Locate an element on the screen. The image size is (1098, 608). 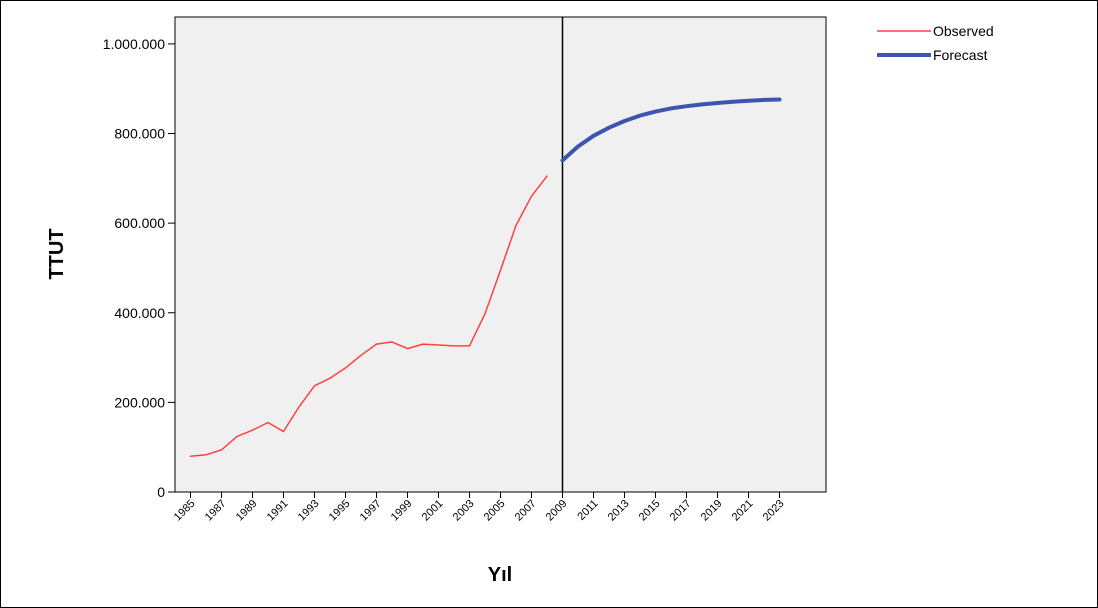
x-tick-label: 2009 is located at coordinates (557, 511).